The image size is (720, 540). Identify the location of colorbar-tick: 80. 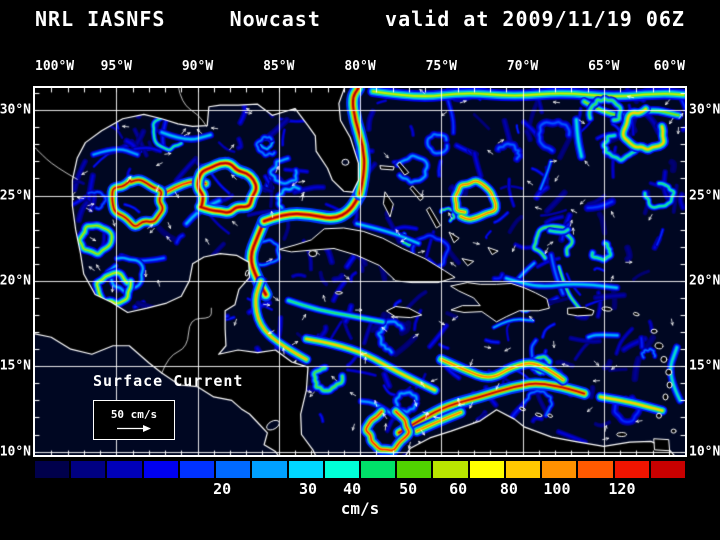
(508, 489).